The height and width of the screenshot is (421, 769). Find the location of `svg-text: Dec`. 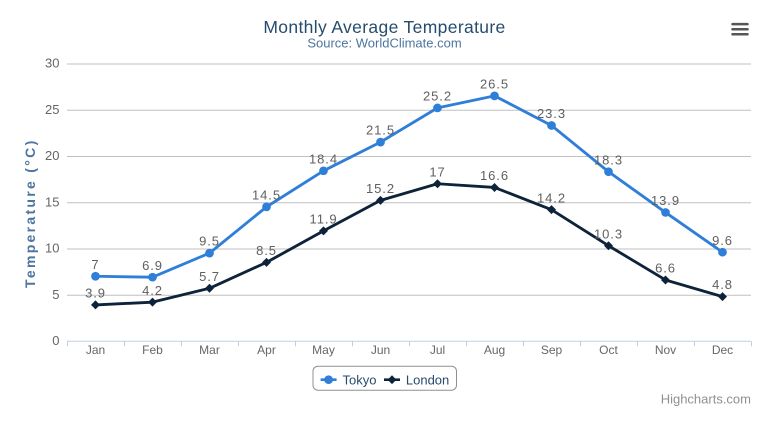

svg-text: Dec is located at coordinates (722, 350).